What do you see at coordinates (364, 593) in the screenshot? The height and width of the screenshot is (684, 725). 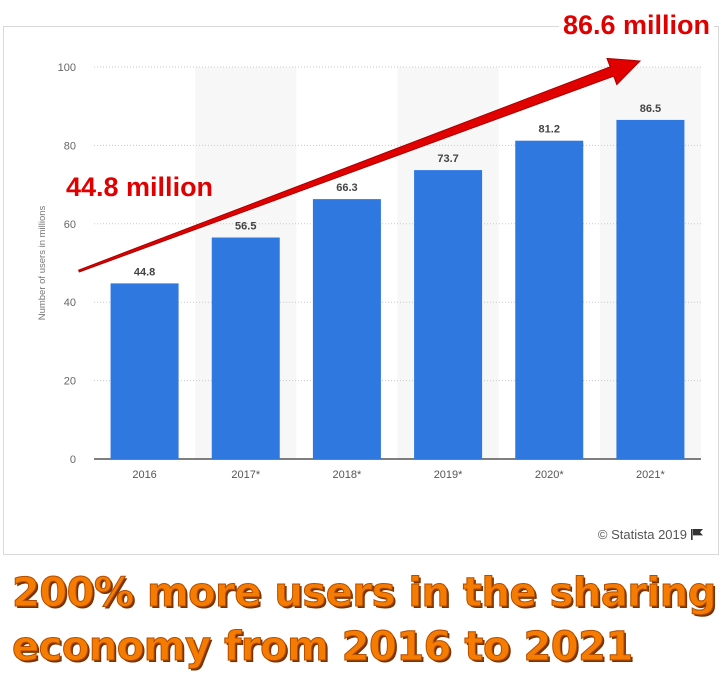 I see `caption-line-1: 200% more users in the sharing` at bounding box center [364, 593].